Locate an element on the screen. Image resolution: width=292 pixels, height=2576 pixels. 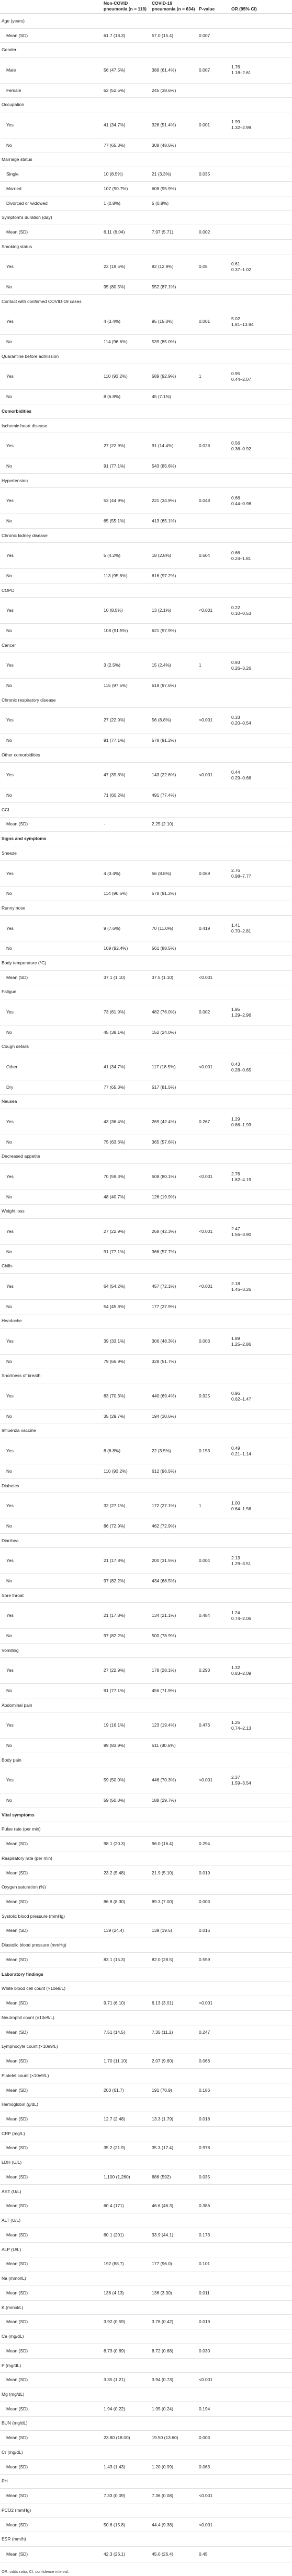
cell-covid: 8.72 (0.68) is located at coordinates (173, 2351).